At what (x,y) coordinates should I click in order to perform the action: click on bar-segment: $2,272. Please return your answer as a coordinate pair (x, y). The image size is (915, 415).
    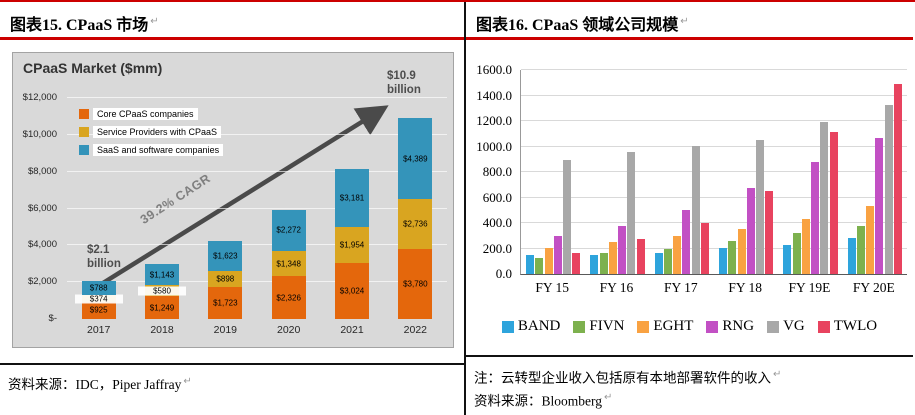
    Looking at the image, I should click on (288, 230).